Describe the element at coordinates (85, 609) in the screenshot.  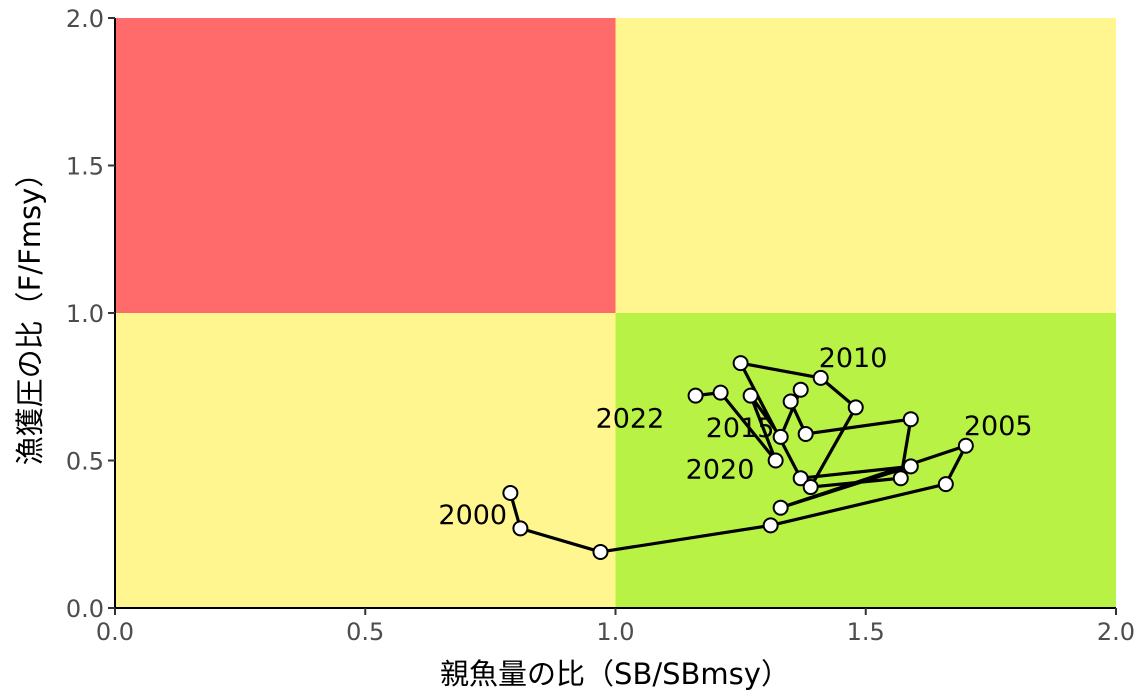
I see `y-tick-label: 0.0` at that location.